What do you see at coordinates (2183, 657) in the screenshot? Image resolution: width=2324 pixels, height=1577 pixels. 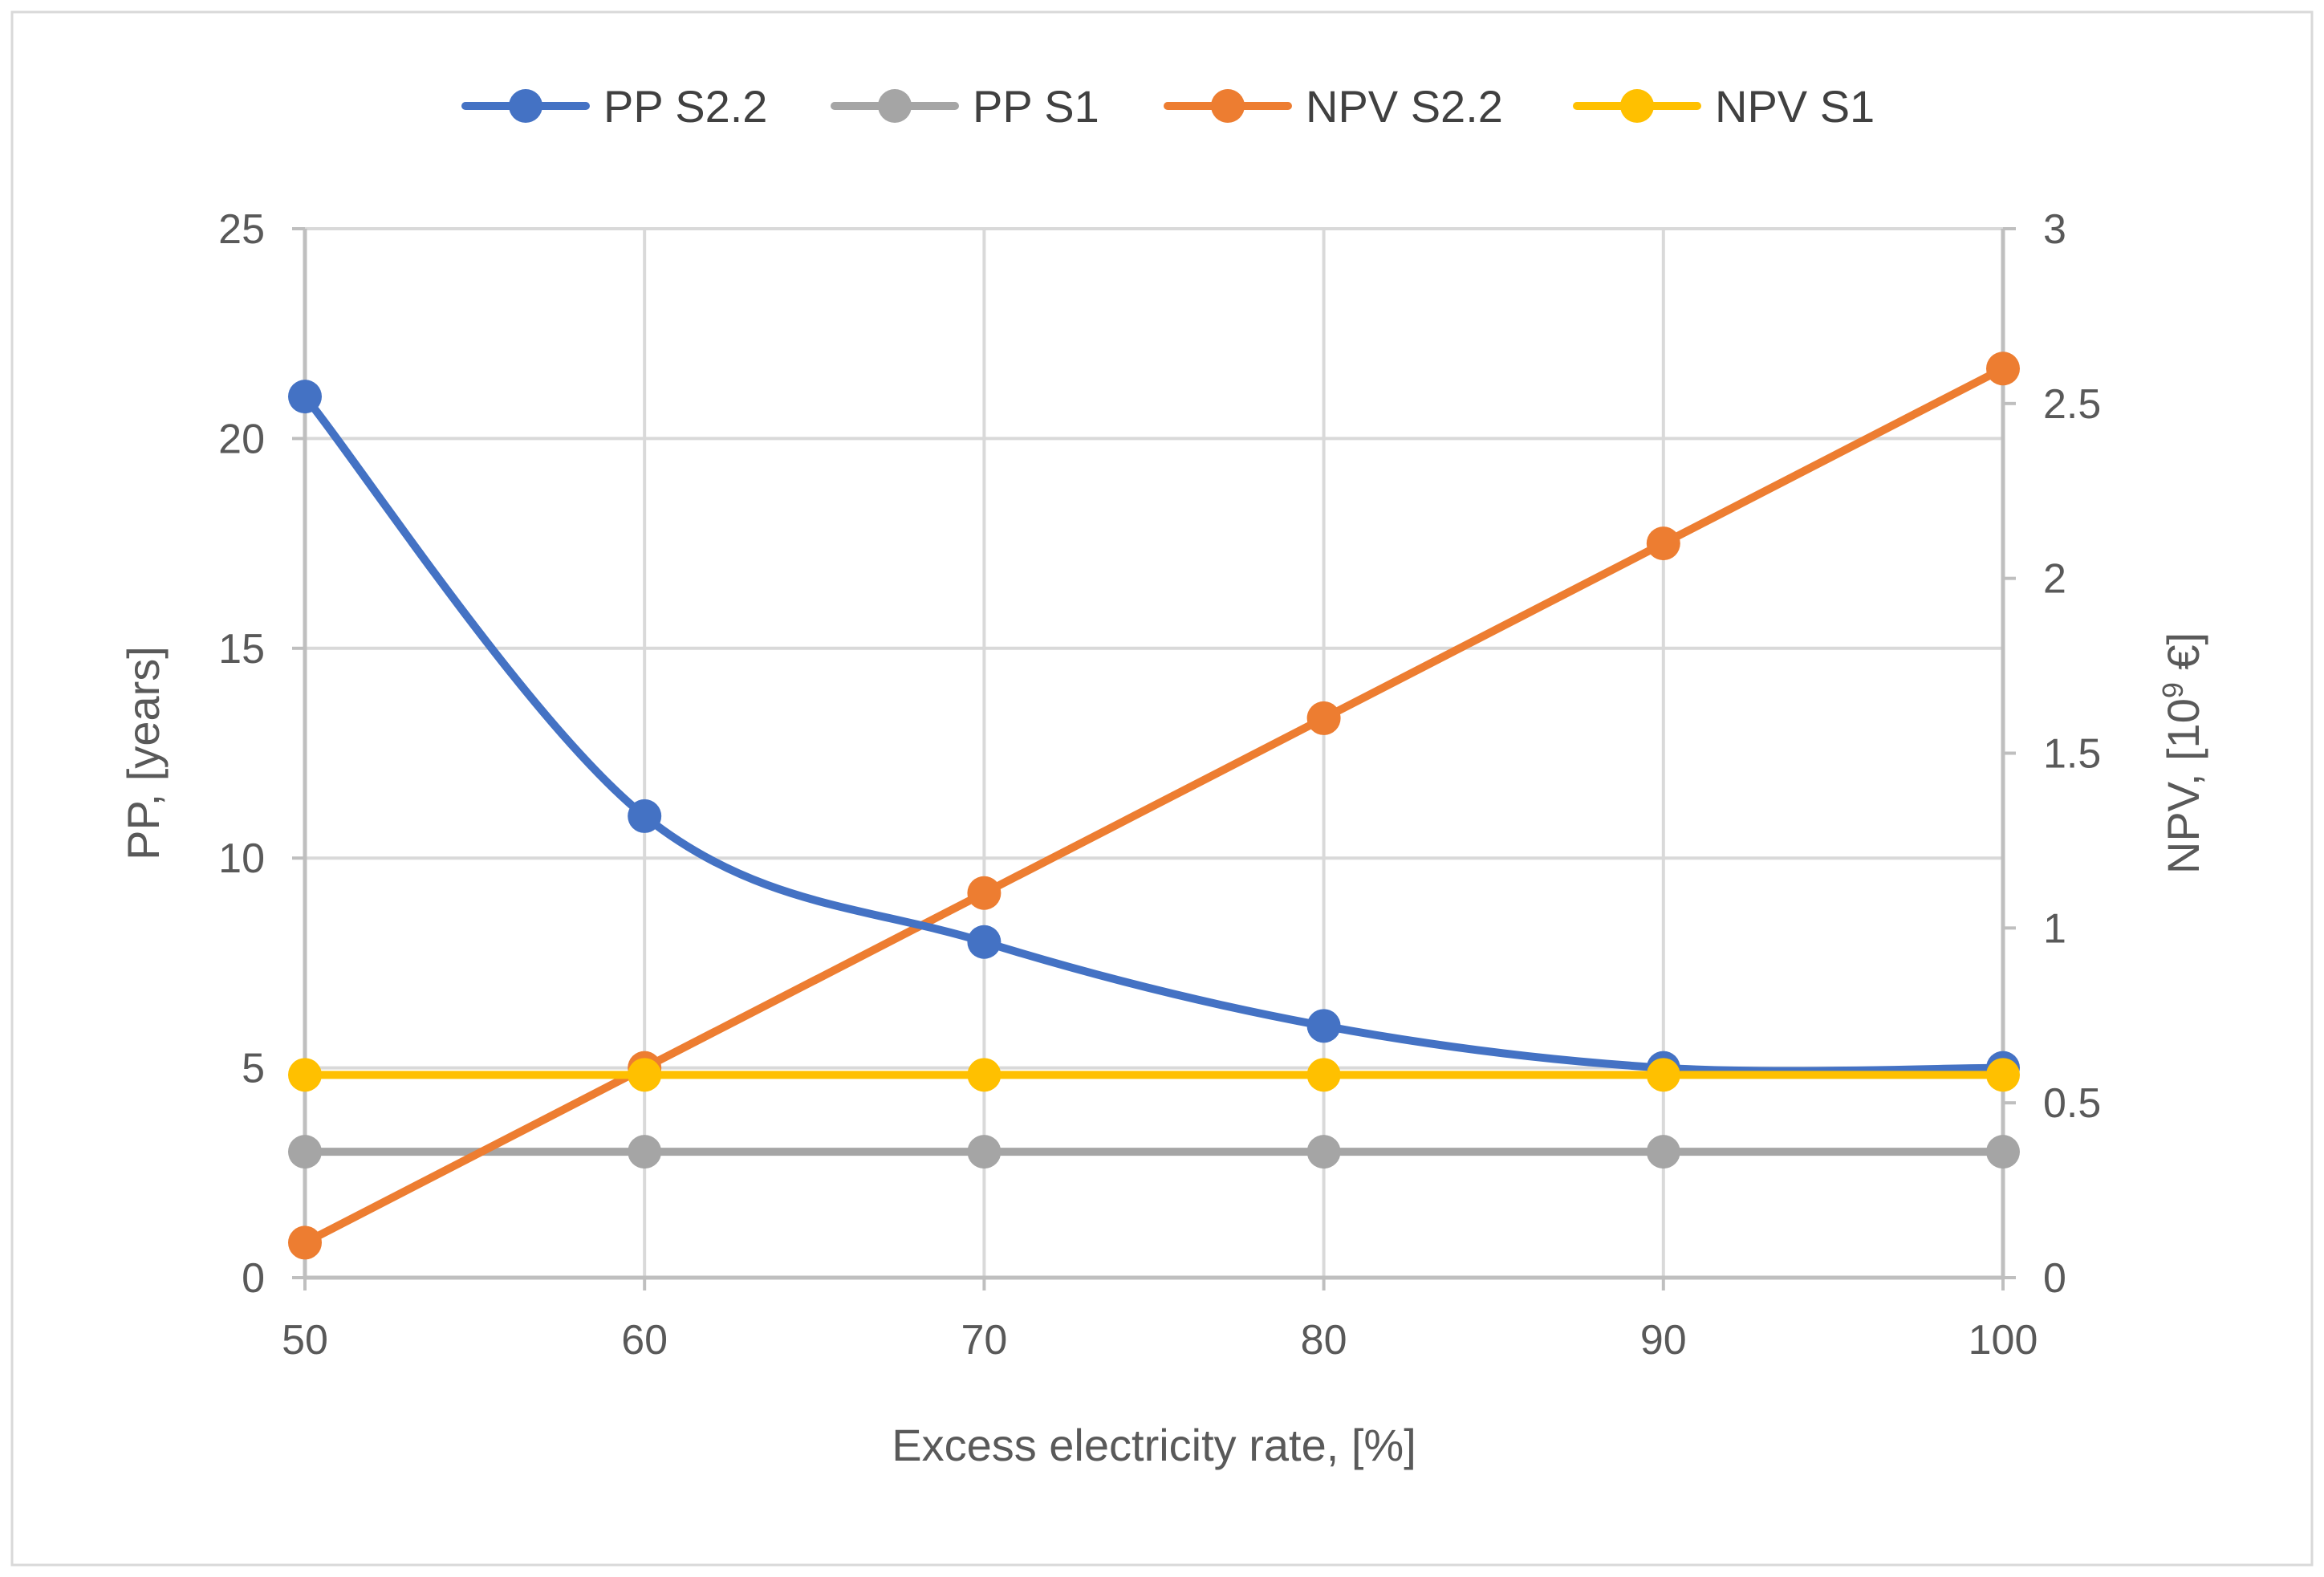 I see `y-axis-right-title-suffix: €]` at bounding box center [2183, 657].